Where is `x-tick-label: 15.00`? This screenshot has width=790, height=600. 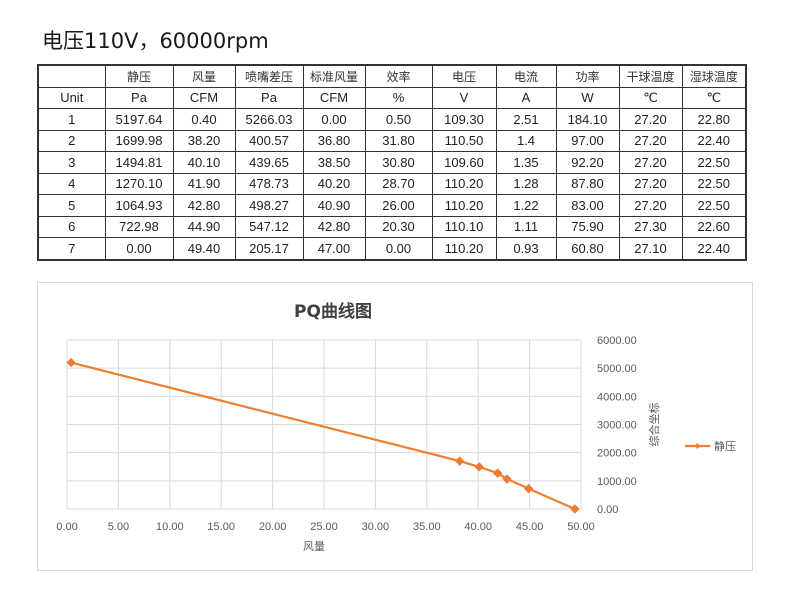
x-tick-label: 15.00 is located at coordinates (221, 527).